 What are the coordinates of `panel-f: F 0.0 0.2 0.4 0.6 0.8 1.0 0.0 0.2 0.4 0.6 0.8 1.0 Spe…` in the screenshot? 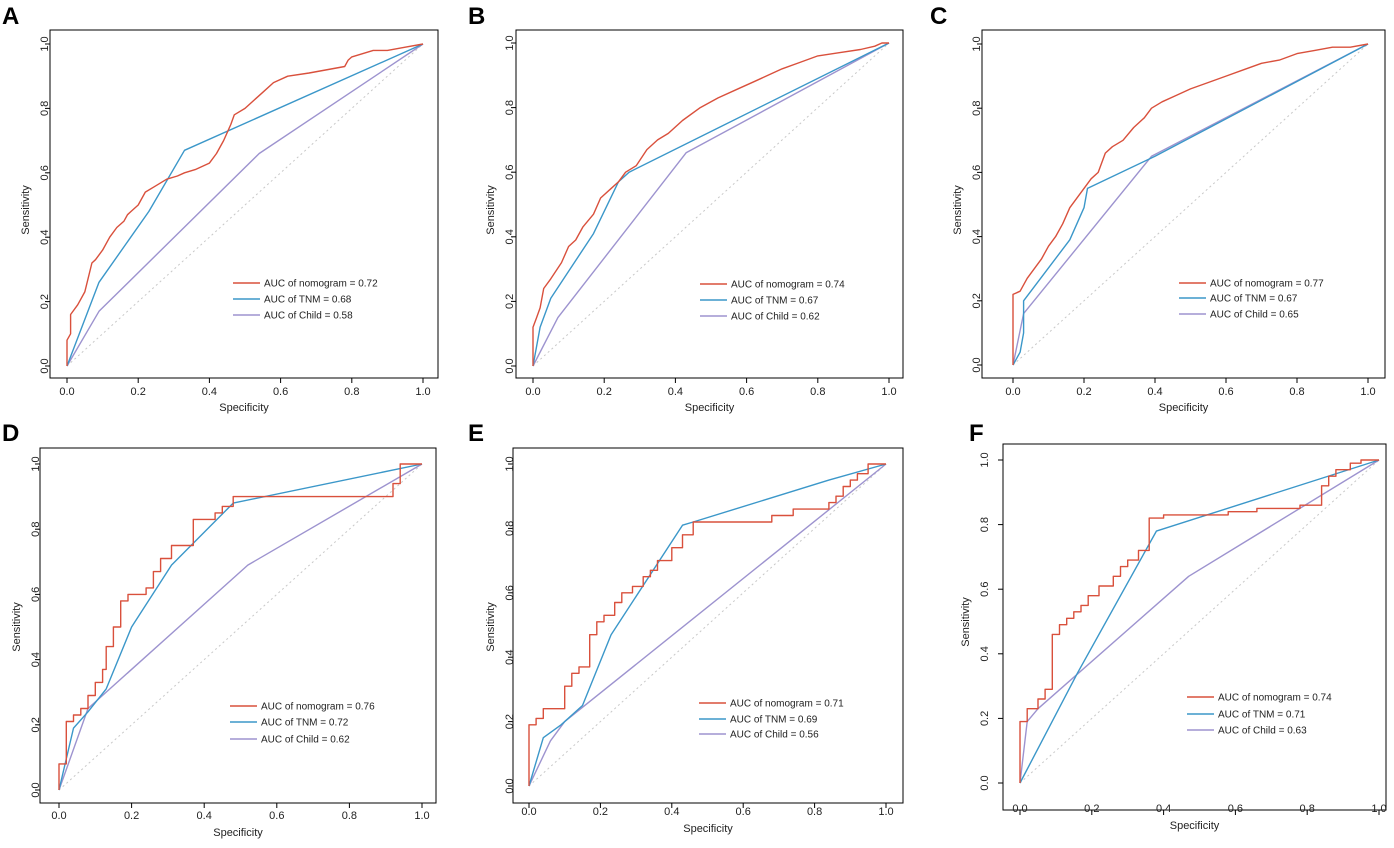 It's located at (1173, 626).